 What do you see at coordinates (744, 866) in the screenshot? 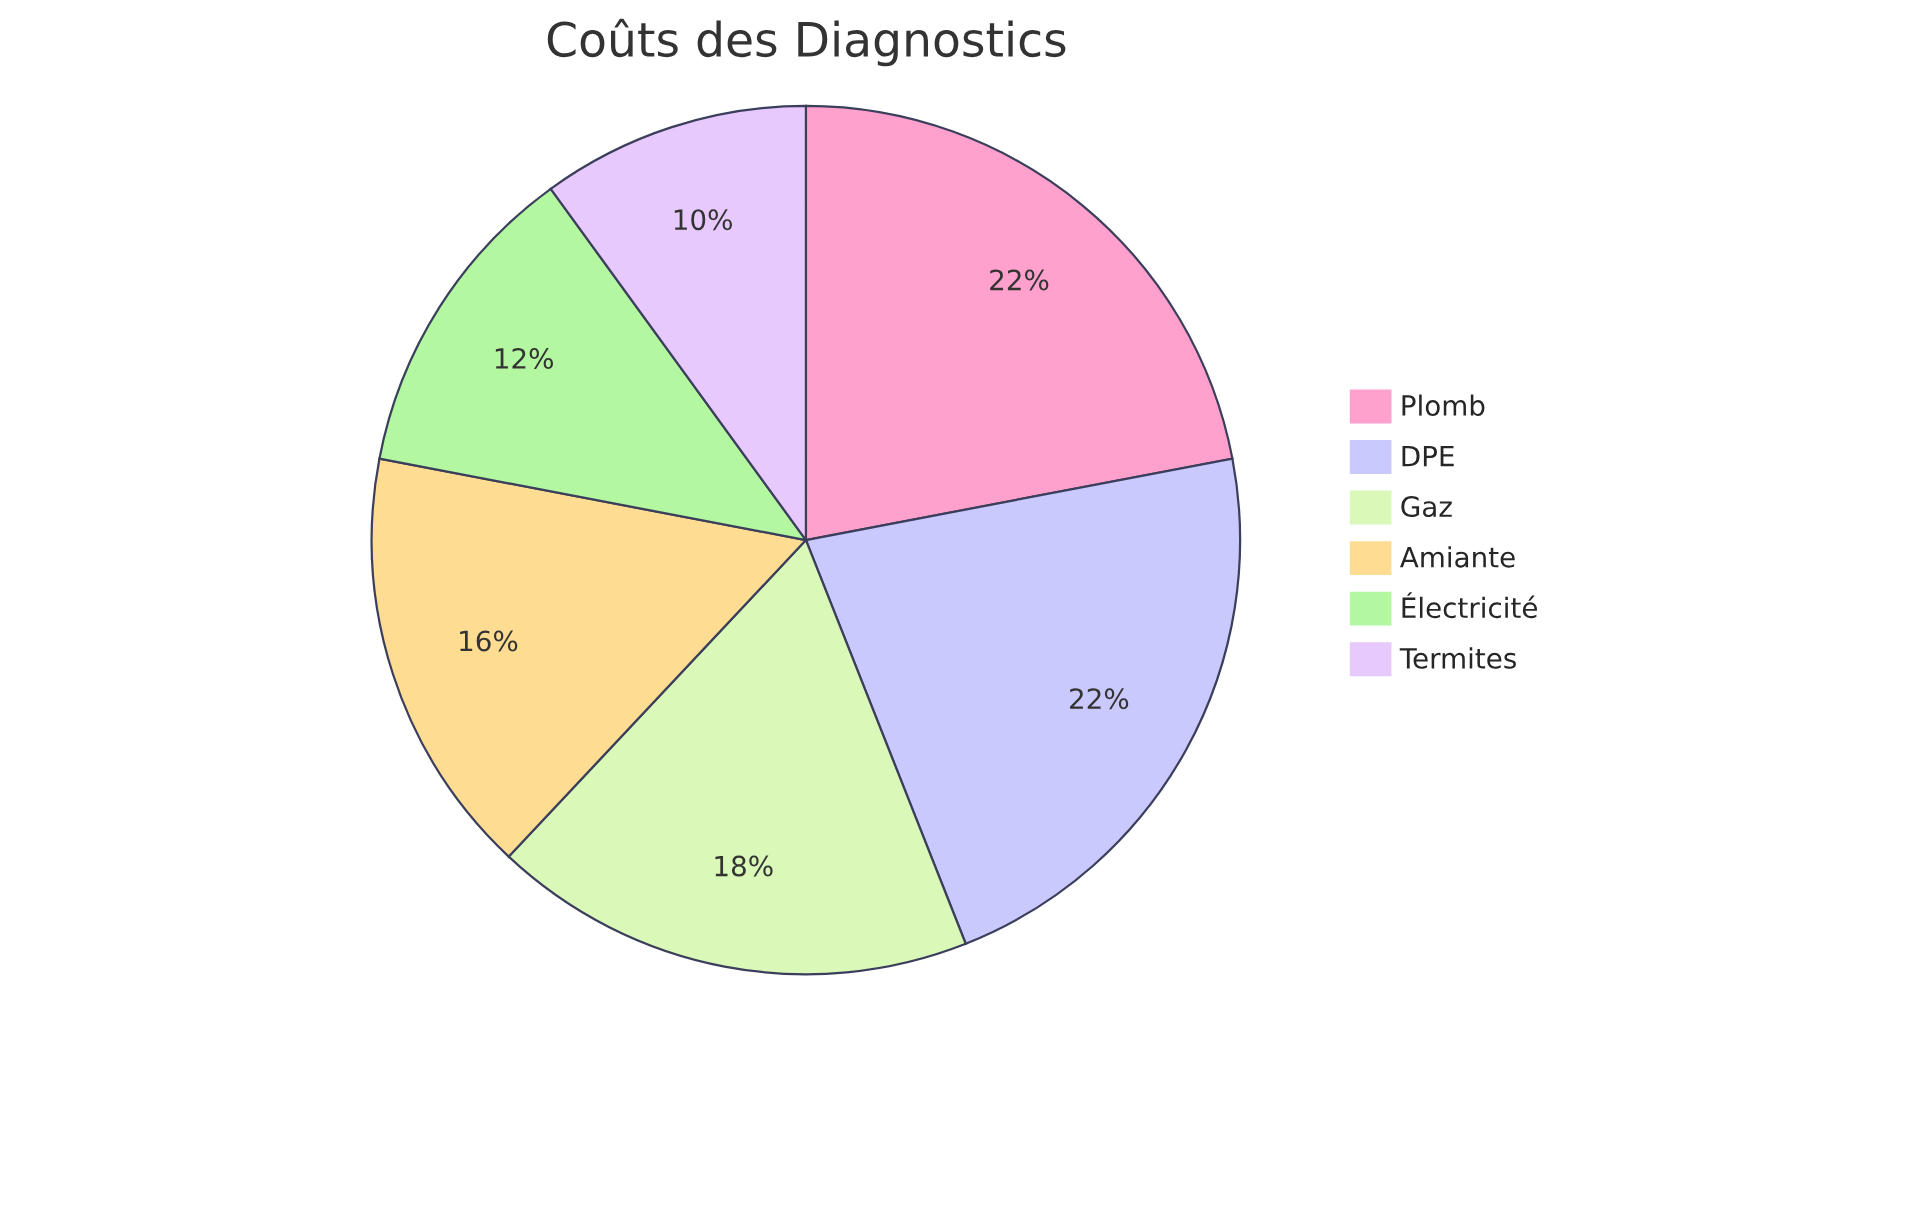
I see `data-label: 18%` at bounding box center [744, 866].